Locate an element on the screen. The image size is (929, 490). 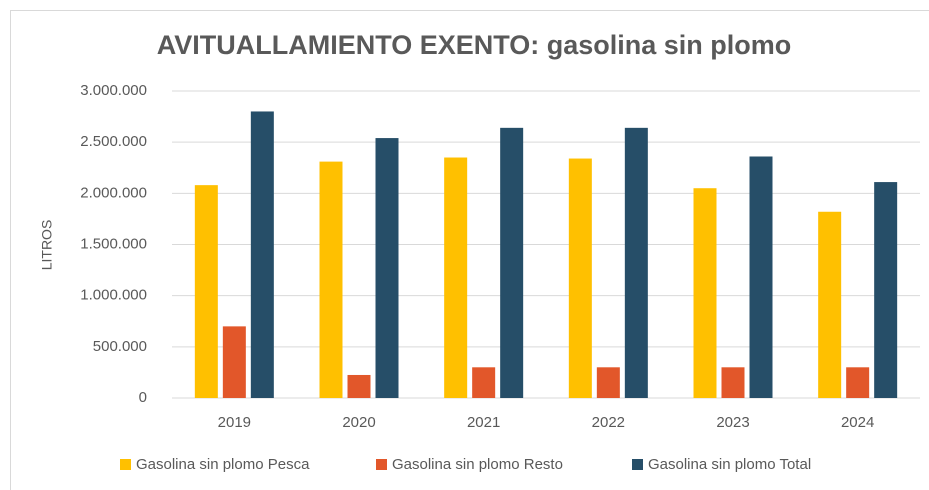
legend-label: Gasolina sin plomo Resto is located at coordinates (477, 464).